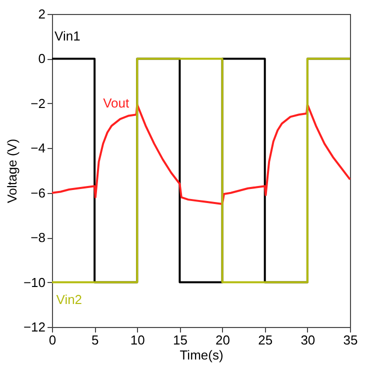 Image resolution: width=370 pixels, height=365 pixels. I want to click on x-tick-label: 25, so click(265, 340).